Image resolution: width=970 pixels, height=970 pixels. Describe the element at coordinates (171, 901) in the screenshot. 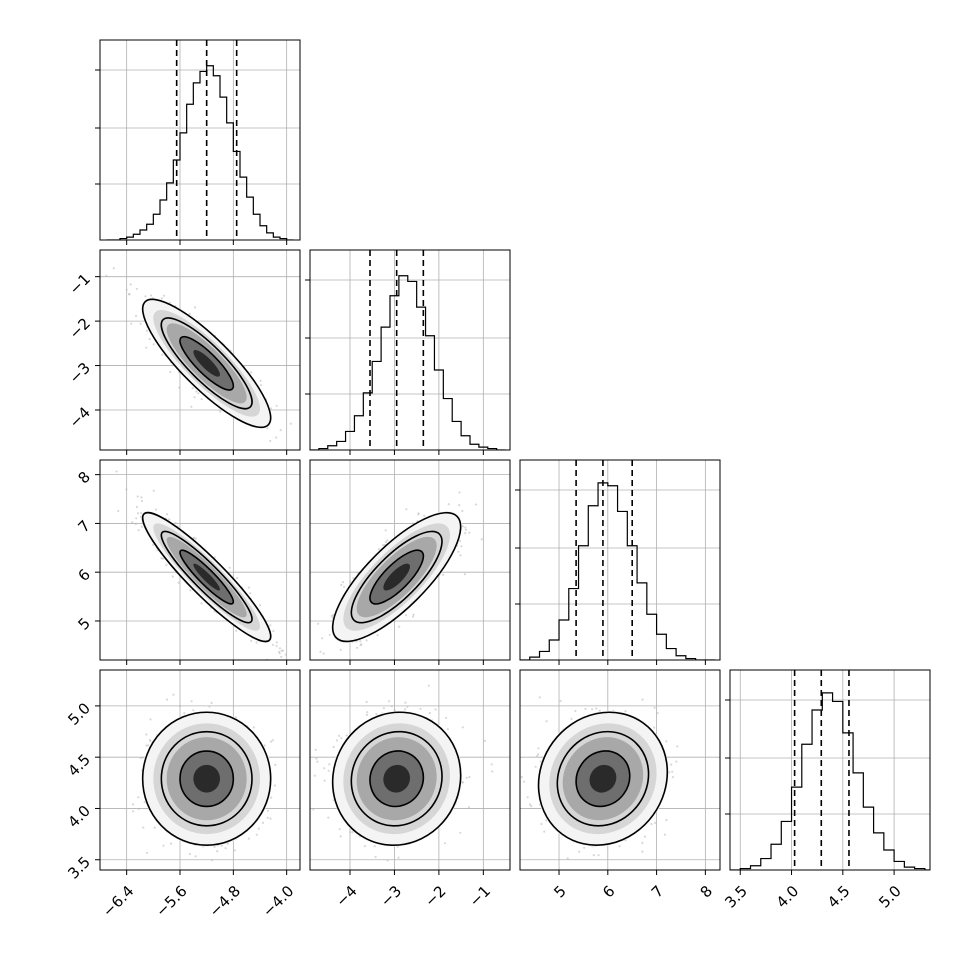

I see `x-tick-label: −5.6` at that location.